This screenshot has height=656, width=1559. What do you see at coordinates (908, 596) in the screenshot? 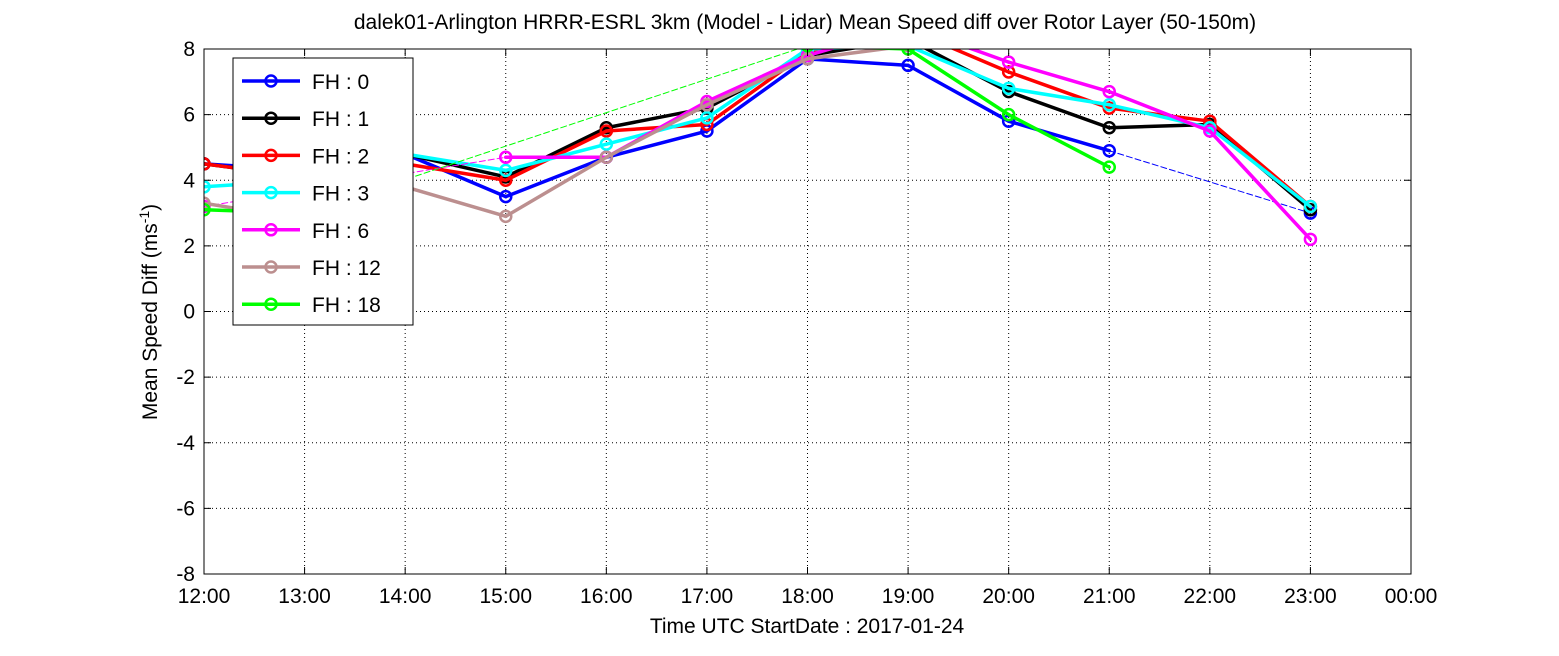
I see `x-tick-label: 19:00` at bounding box center [908, 596].